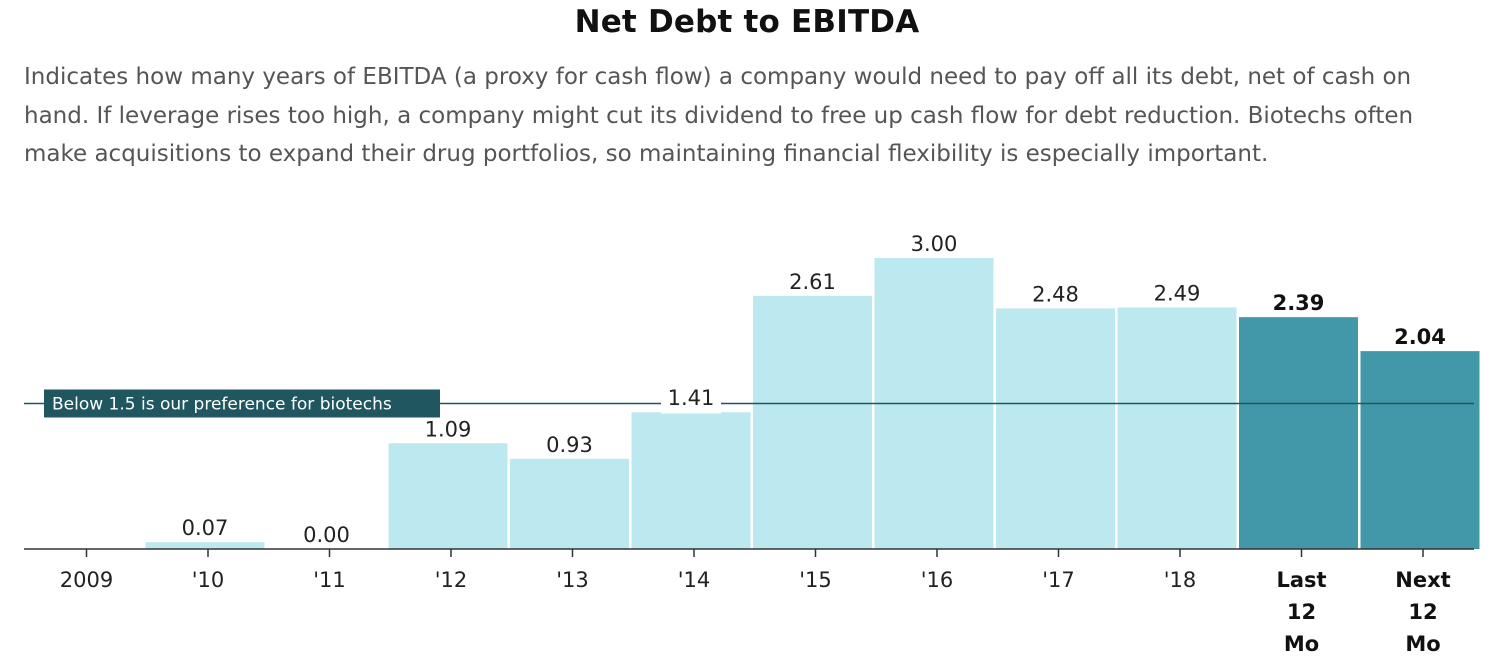  I want to click on x-tick-label-line: '18, so click(1180, 580).